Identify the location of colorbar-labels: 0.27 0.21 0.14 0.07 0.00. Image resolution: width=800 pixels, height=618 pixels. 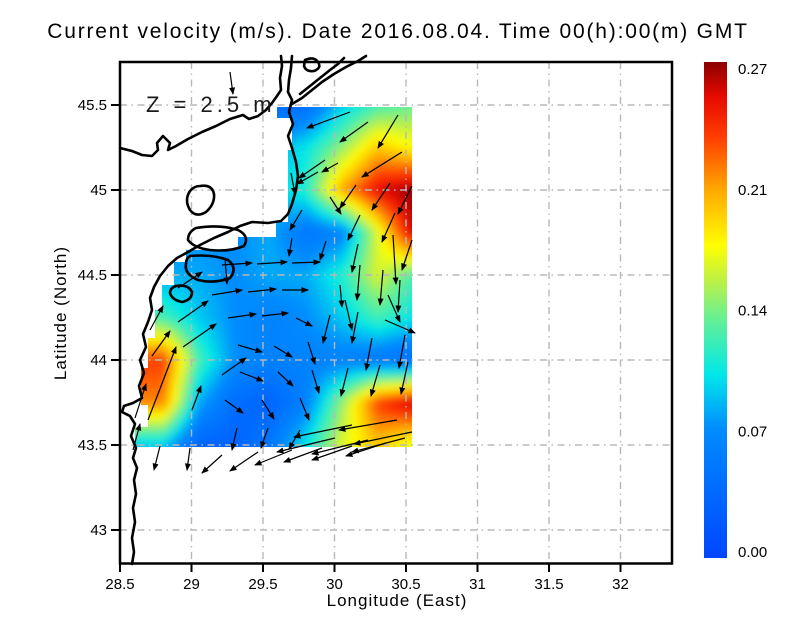
(752, 311).